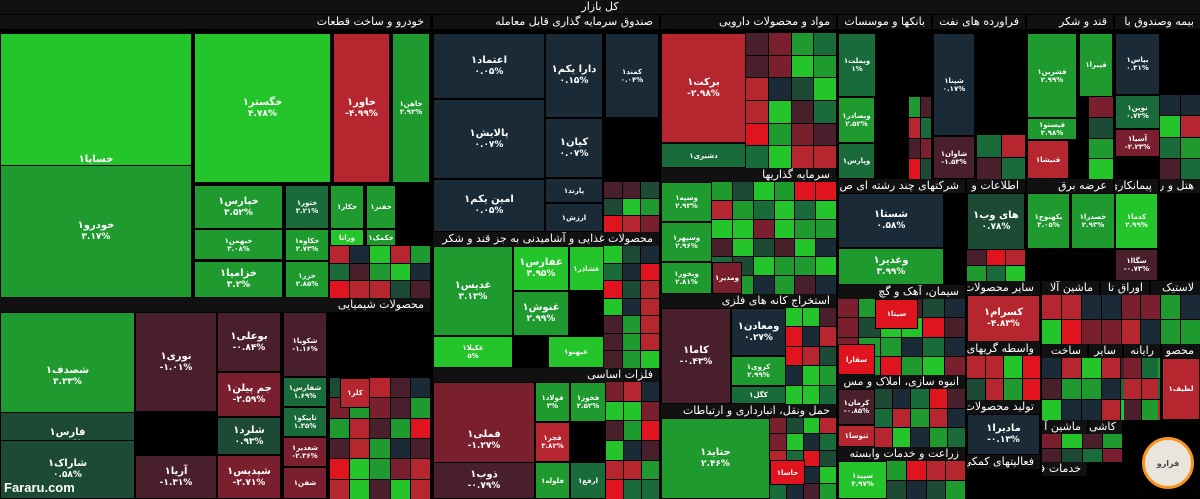 The image size is (1200, 499). What do you see at coordinates (1181, 389) in the screenshot?
I see `stock-tile: لطیف۱` at bounding box center [1181, 389].